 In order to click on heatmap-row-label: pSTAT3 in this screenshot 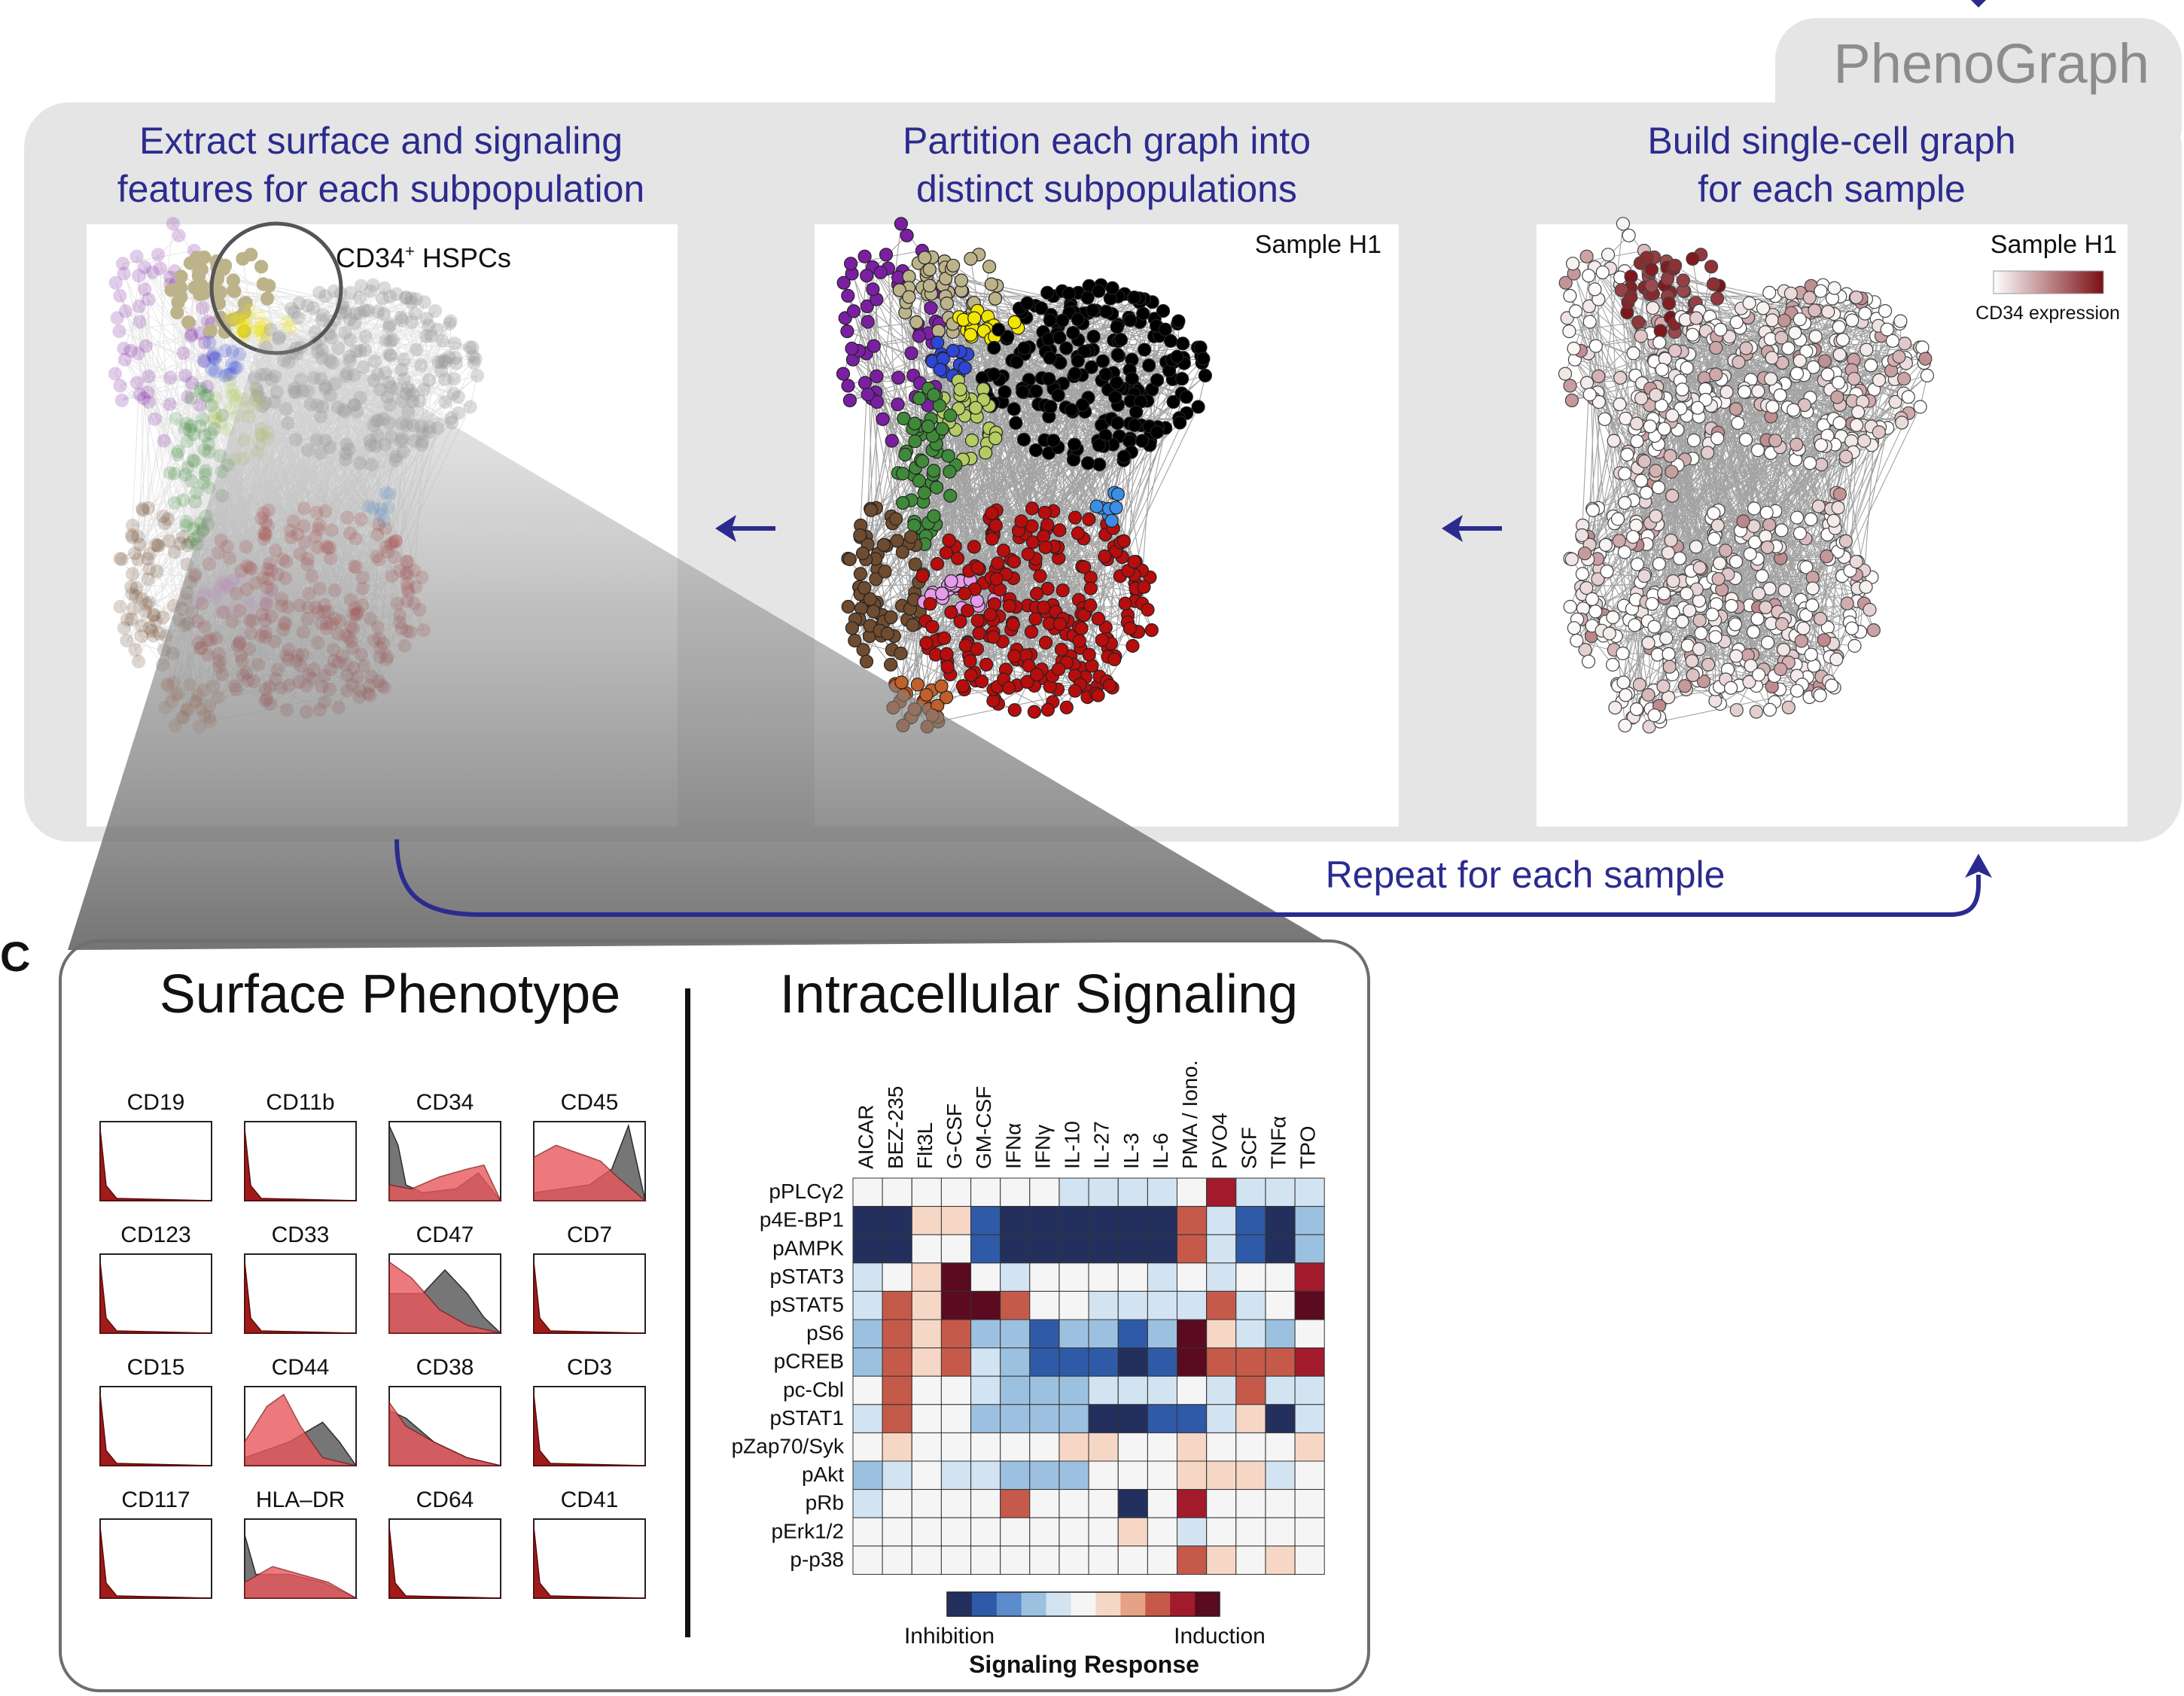, I will do `click(806, 1277)`.